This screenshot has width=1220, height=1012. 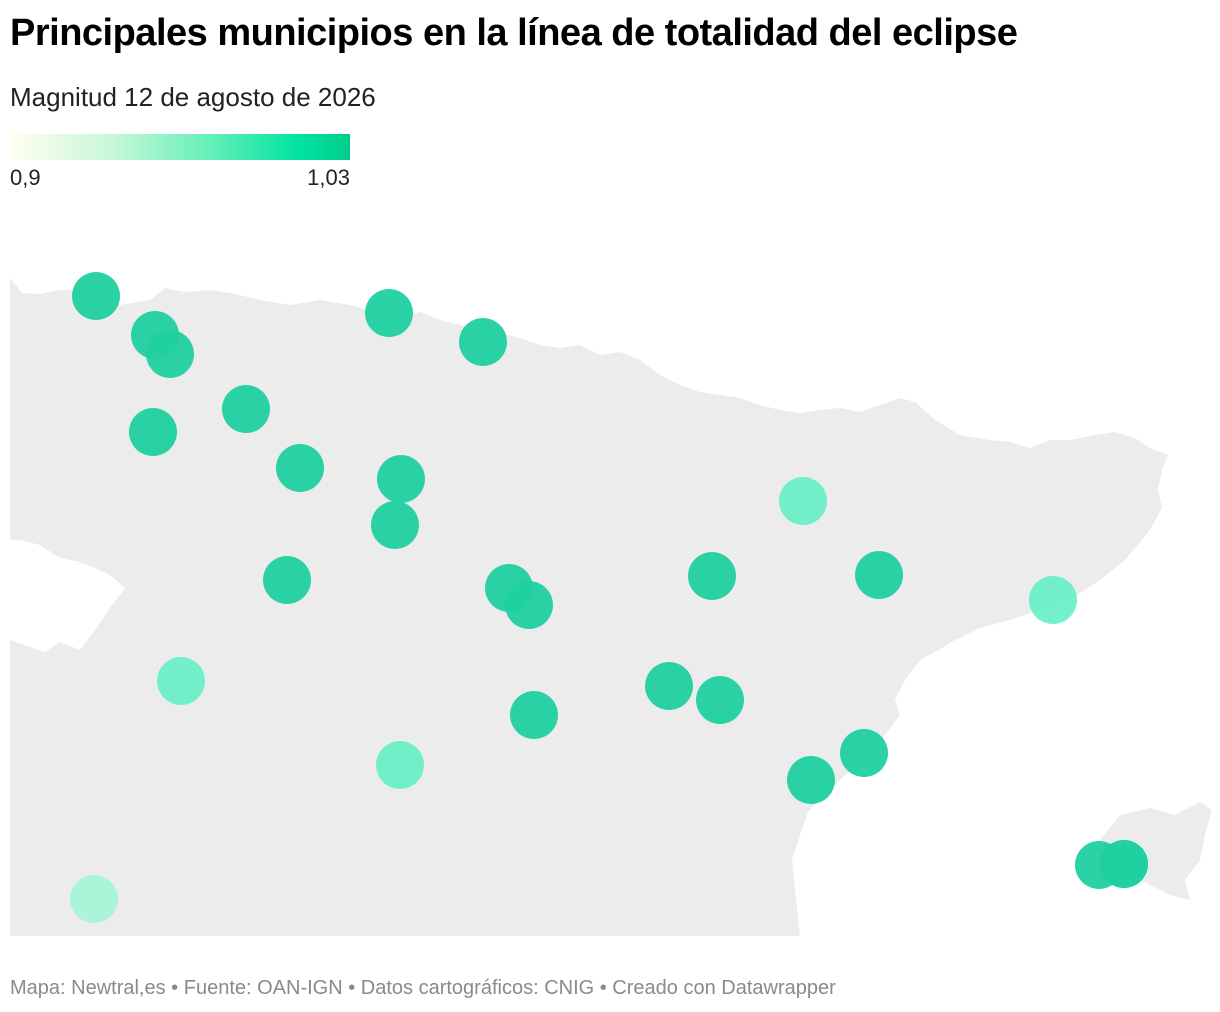 I want to click on legend-min-label: 0,9, so click(x=25, y=177).